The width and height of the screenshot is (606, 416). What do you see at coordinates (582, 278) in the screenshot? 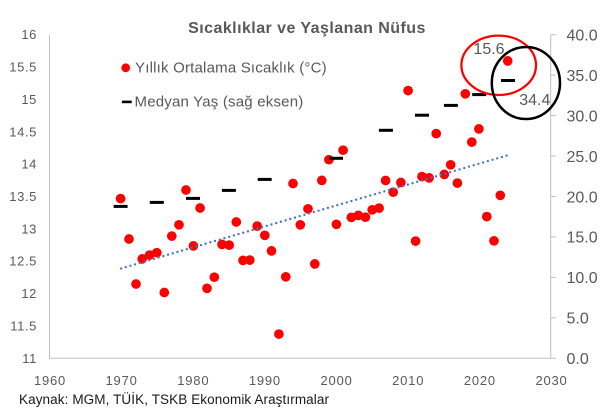
I see `svg-text: 10.0` at bounding box center [582, 278].